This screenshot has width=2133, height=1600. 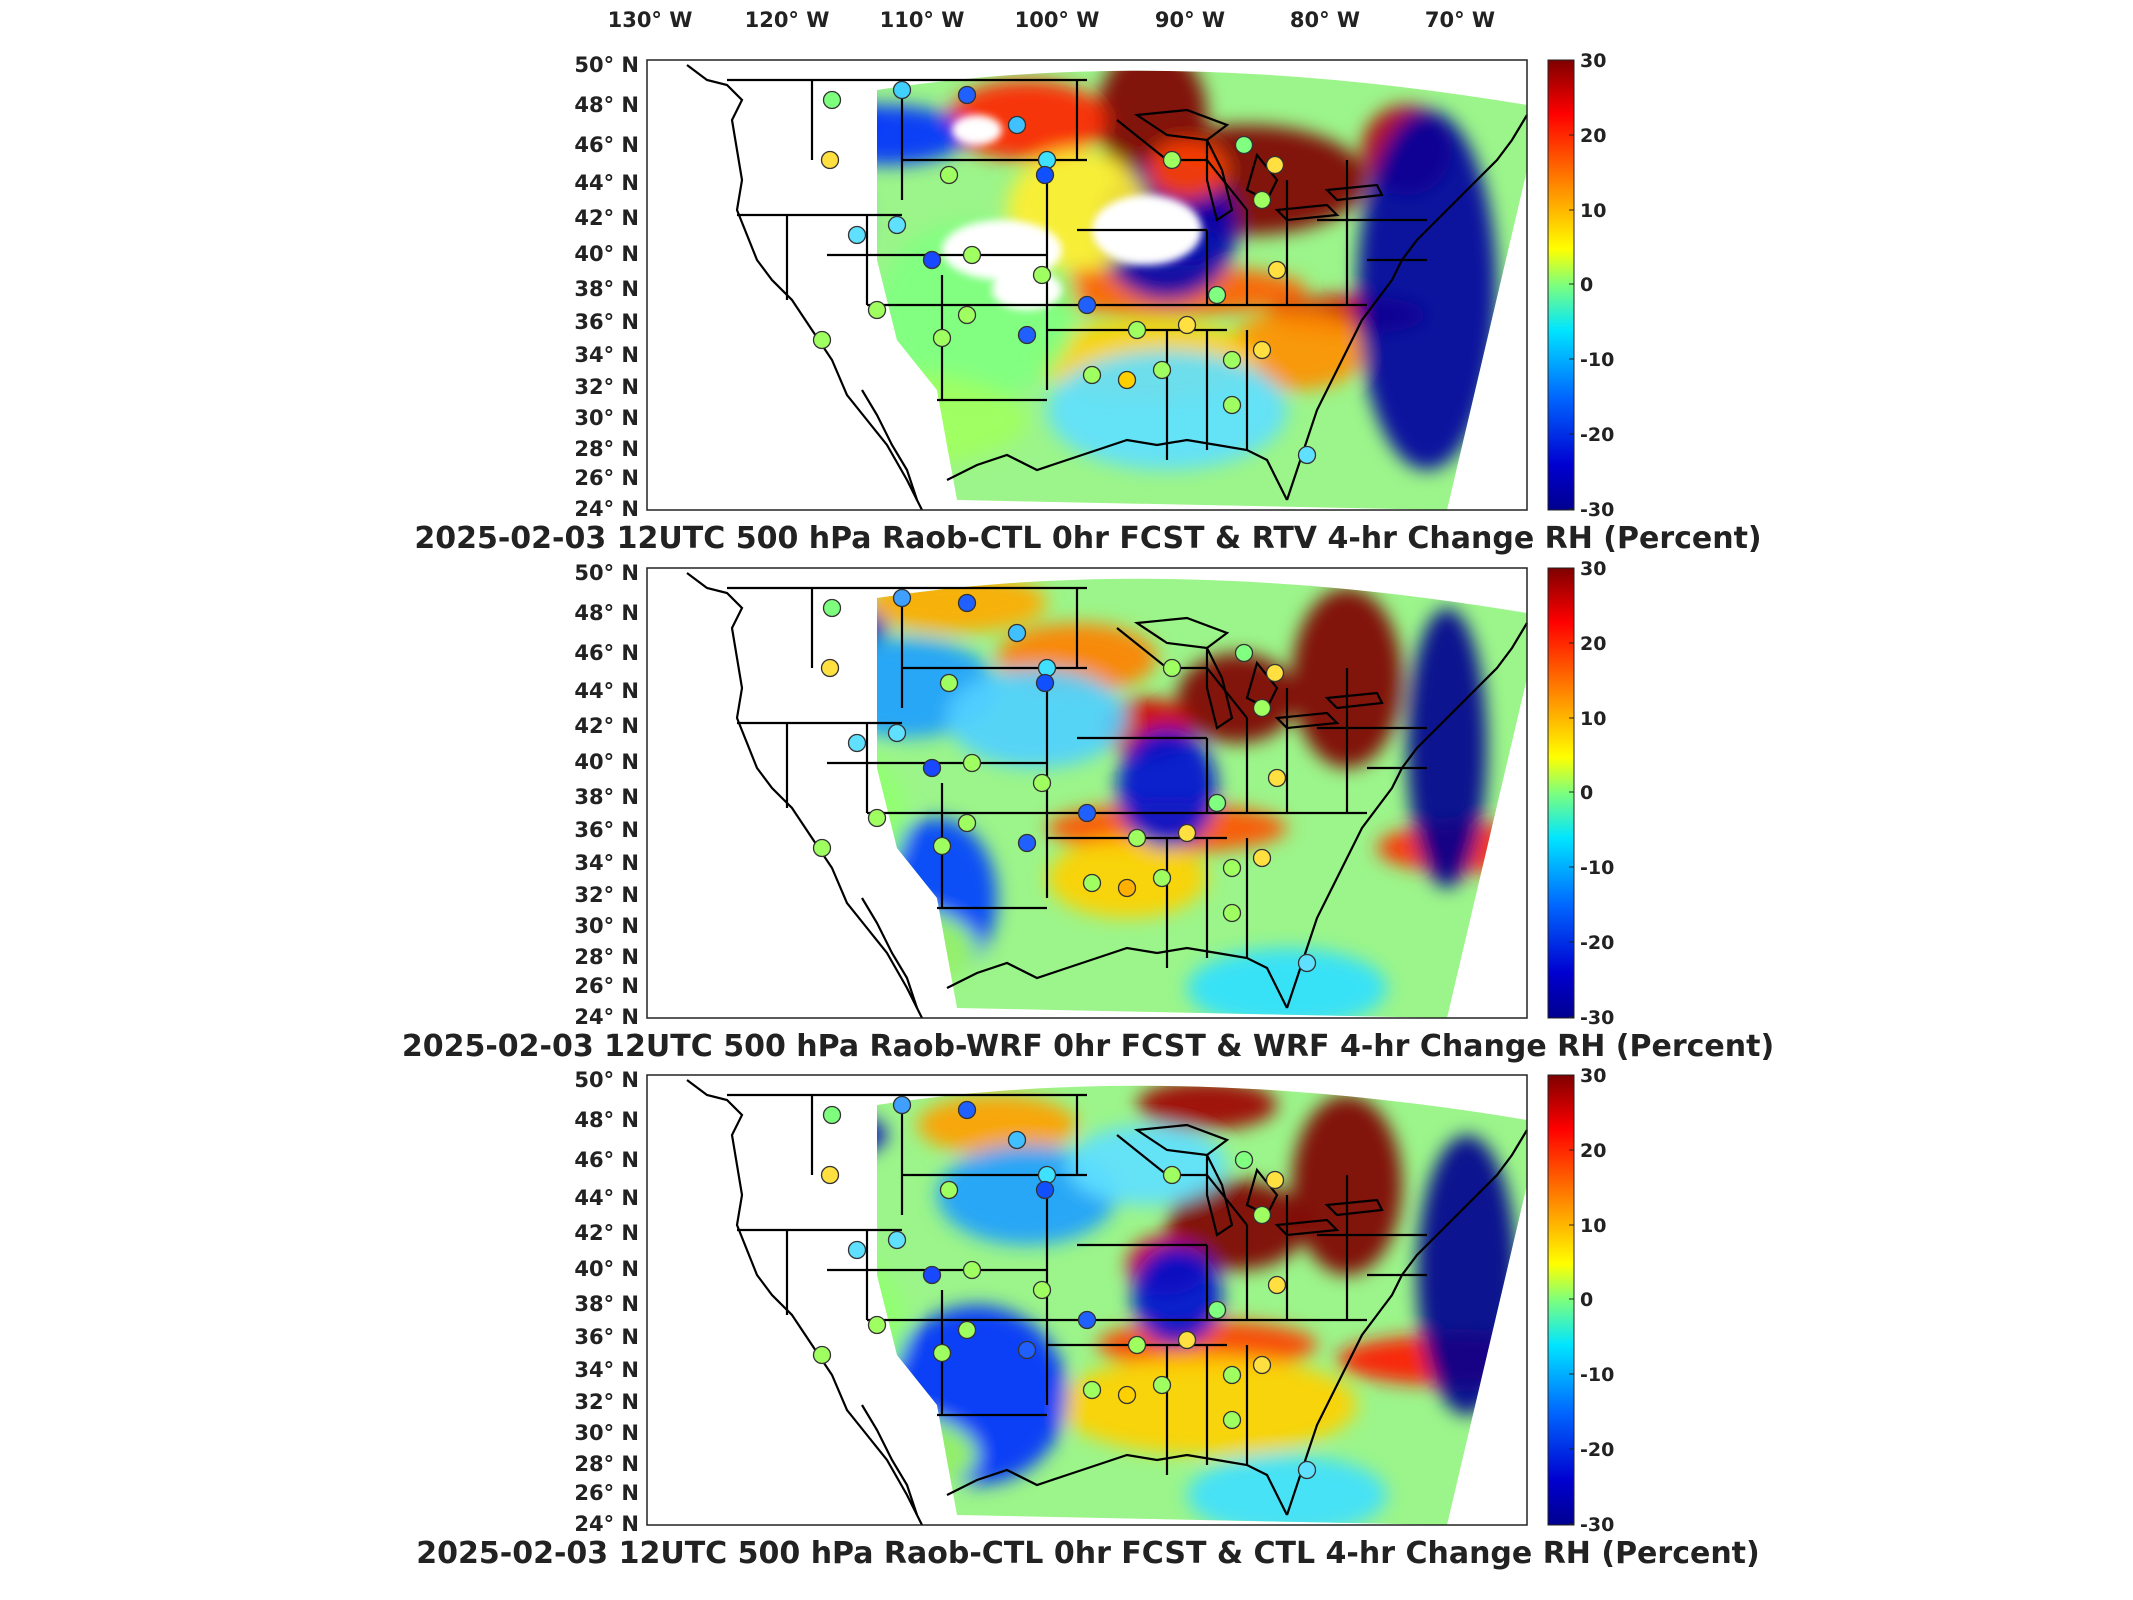 What do you see at coordinates (606, 762) in the screenshot?
I see `lat-label: 40° N` at bounding box center [606, 762].